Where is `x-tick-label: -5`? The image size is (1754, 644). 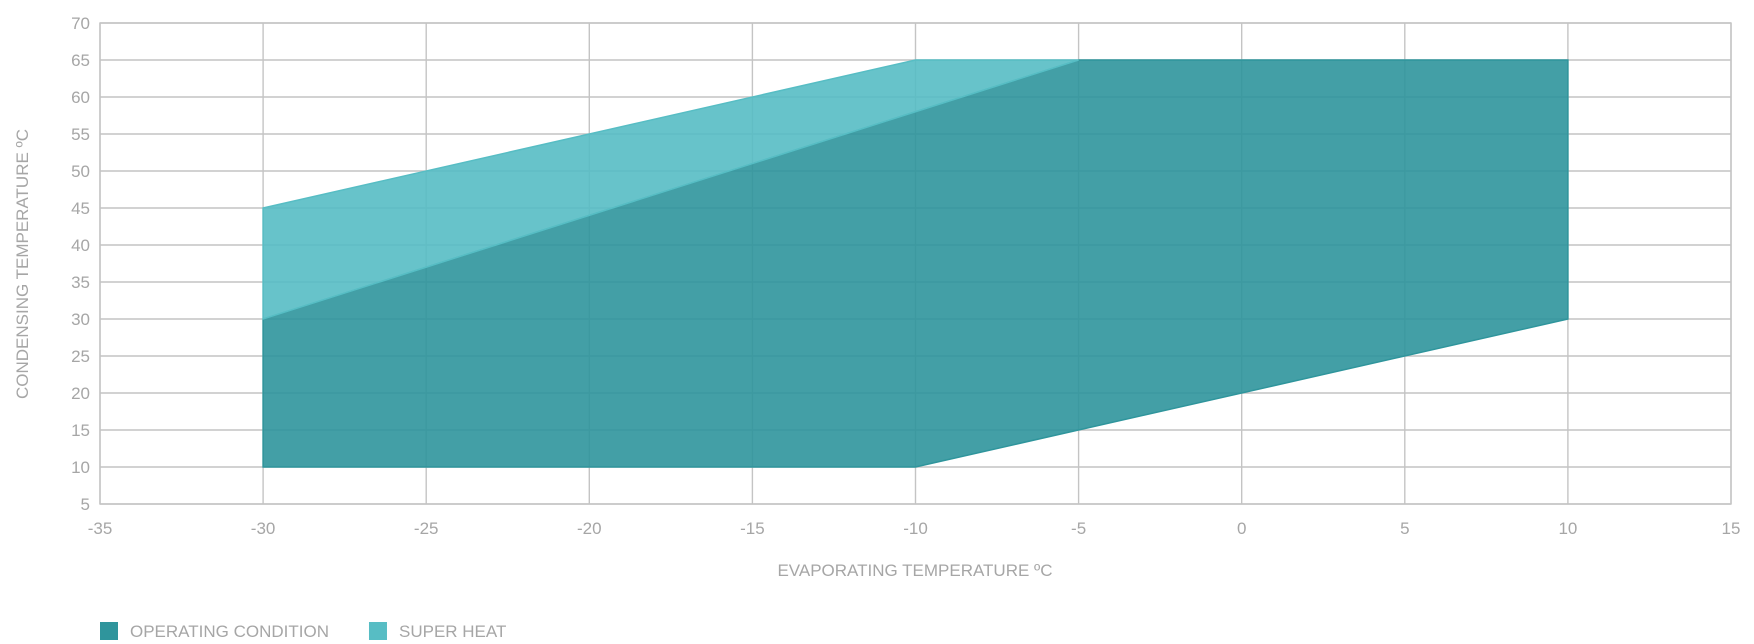
x-tick-label: -5 is located at coordinates (1078, 528).